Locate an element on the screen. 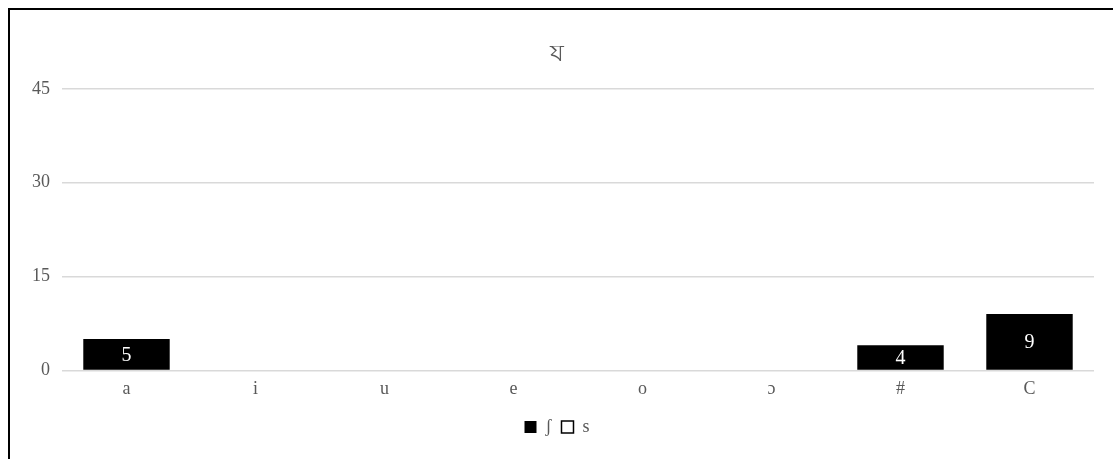 Image resolution: width=1113 pixels, height=459 pixels. chart-title: য is located at coordinates (557, 52).